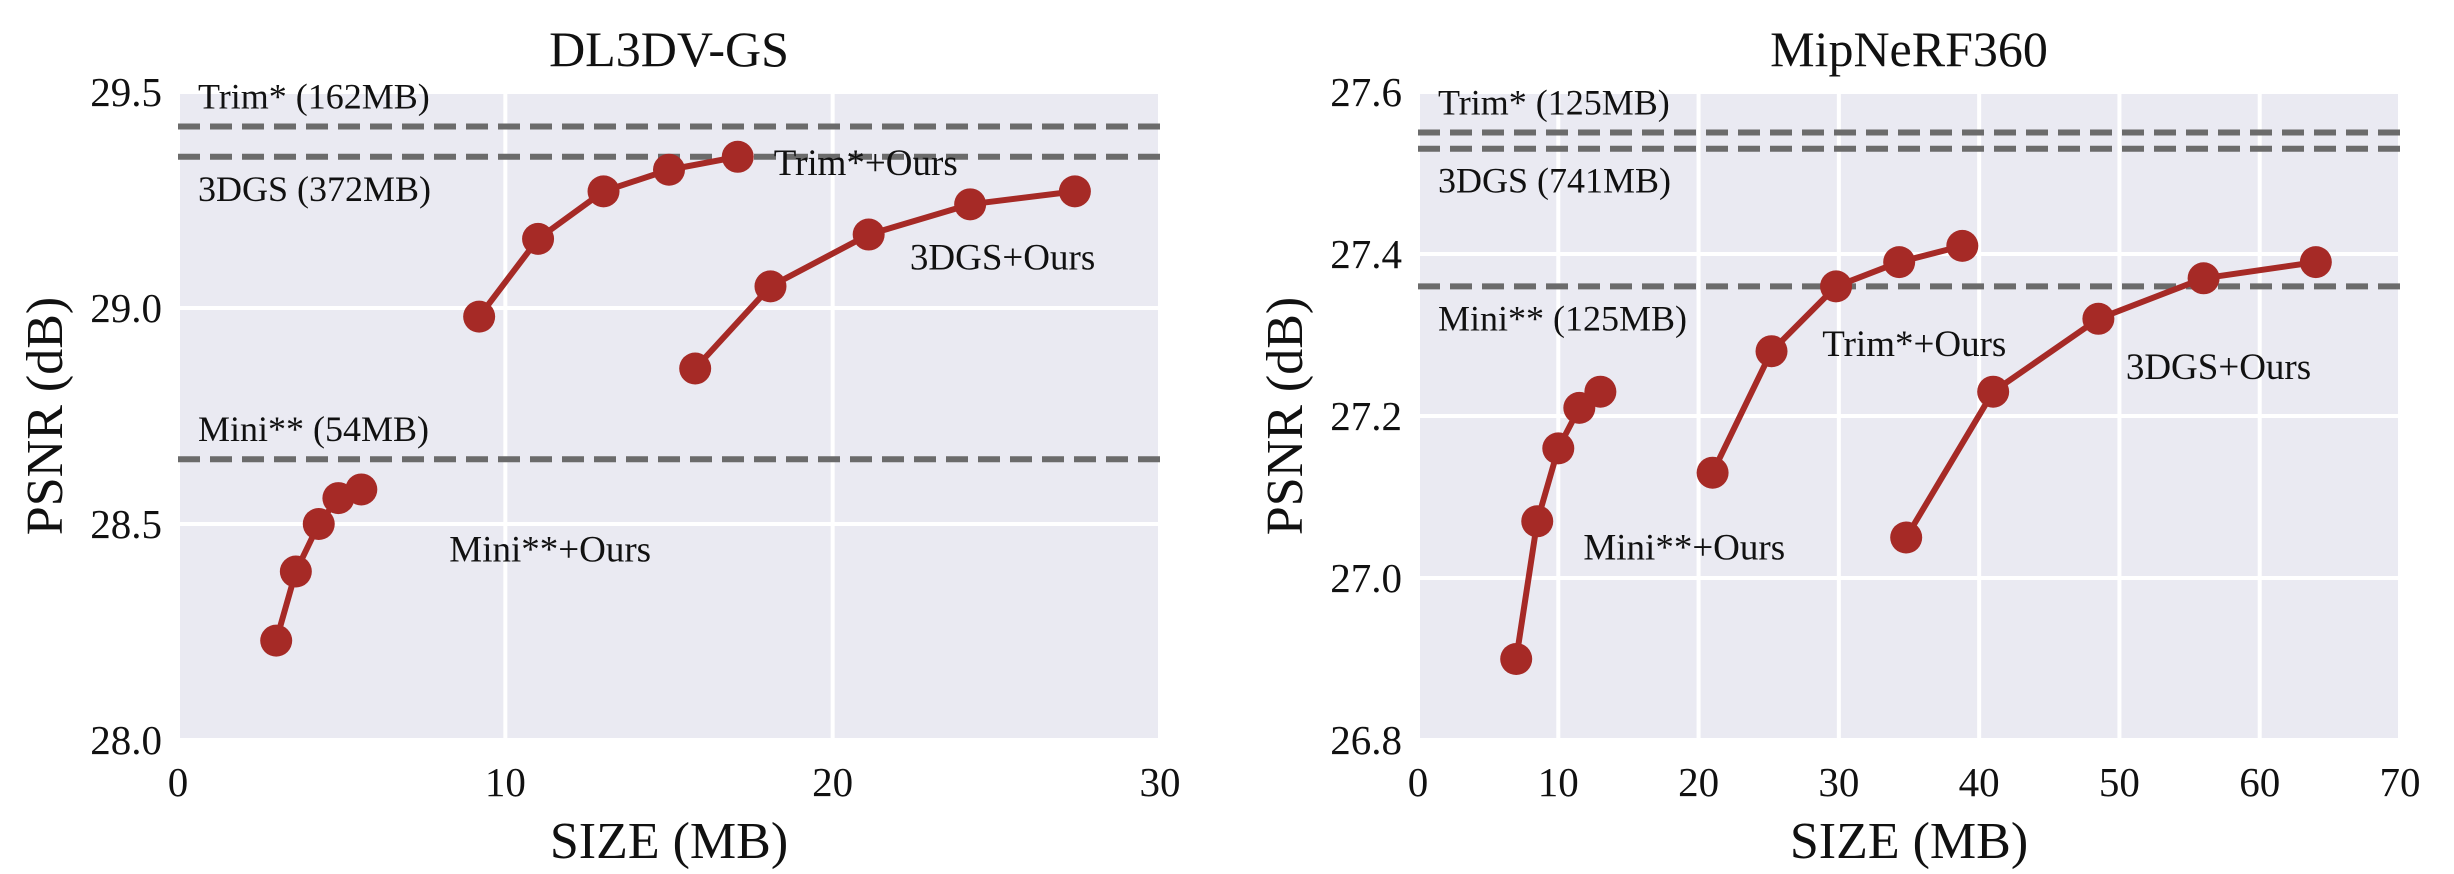 Image resolution: width=2454 pixels, height=874 pixels. I want to click on x-tick-labels: 0 10 20 30, so click(674, 782).